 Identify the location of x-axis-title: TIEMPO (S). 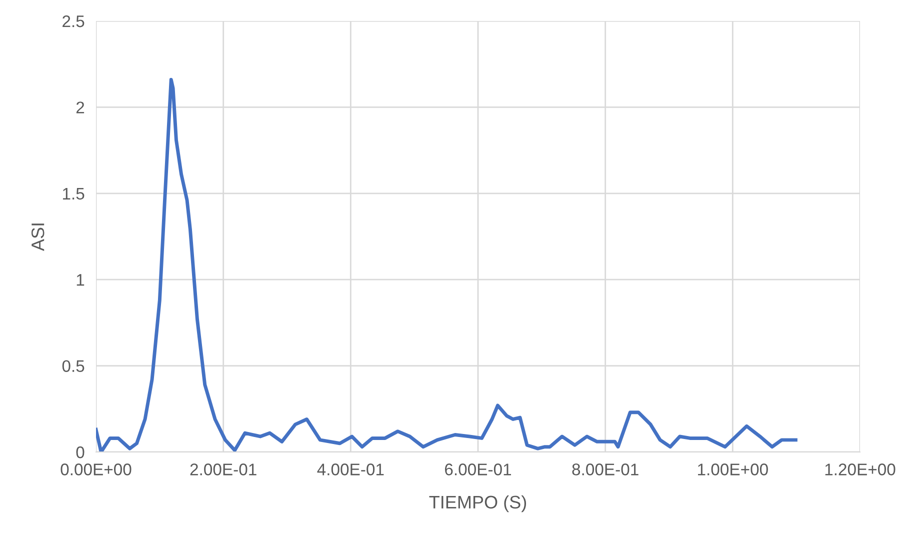
(477, 503).